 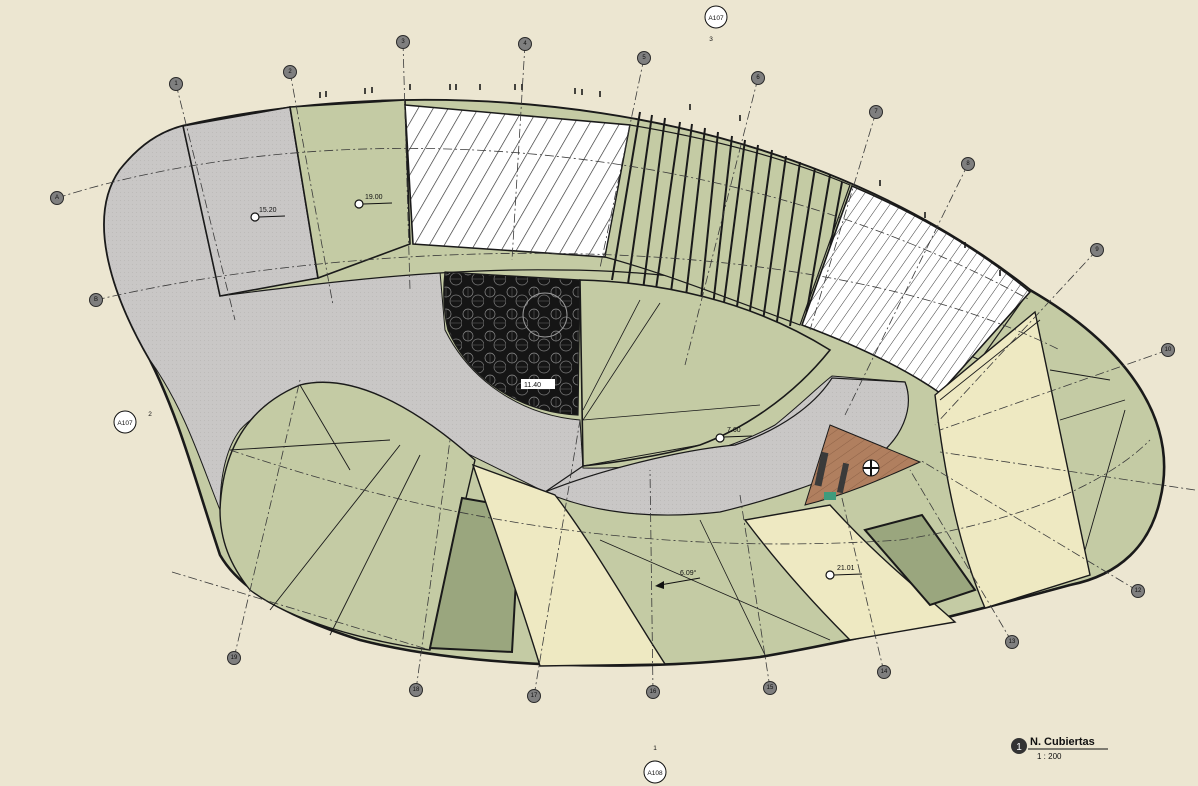 I want to click on elevation-mark: 19.00, so click(x=373, y=201).